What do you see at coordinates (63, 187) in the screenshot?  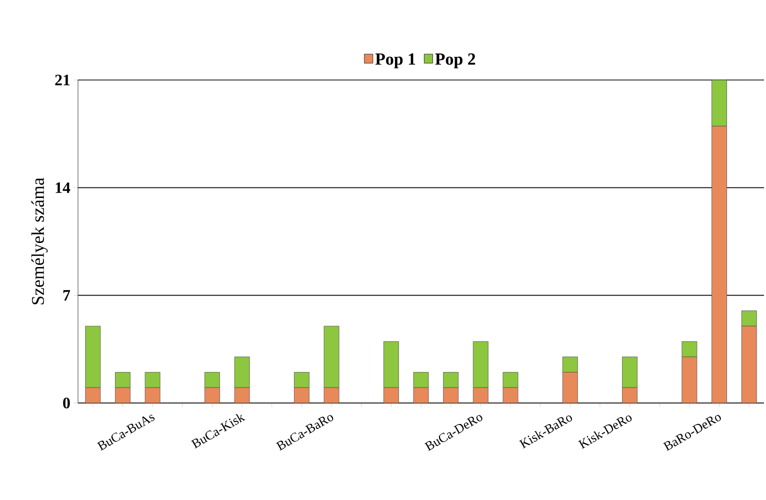 I see `y-tick-label: 14` at bounding box center [63, 187].